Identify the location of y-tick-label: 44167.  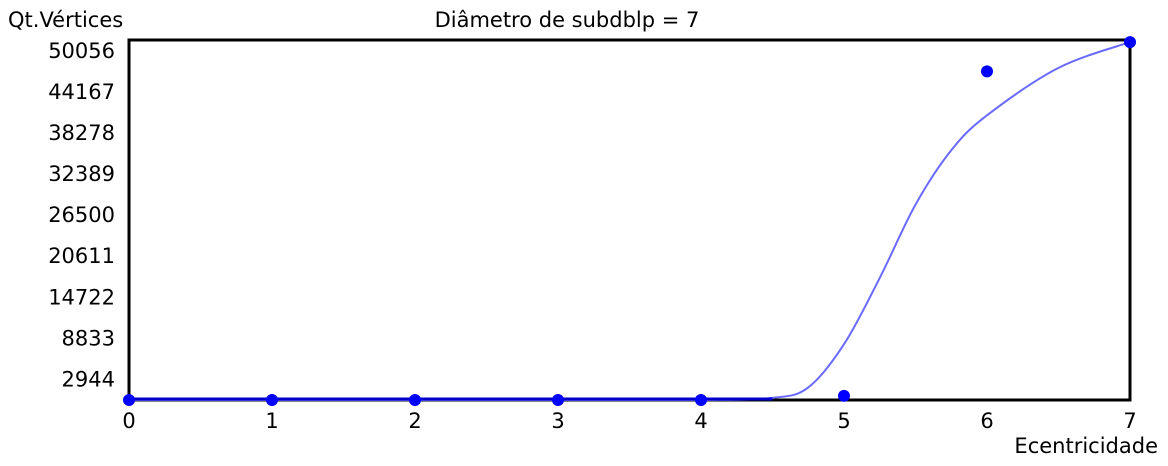
(81, 92).